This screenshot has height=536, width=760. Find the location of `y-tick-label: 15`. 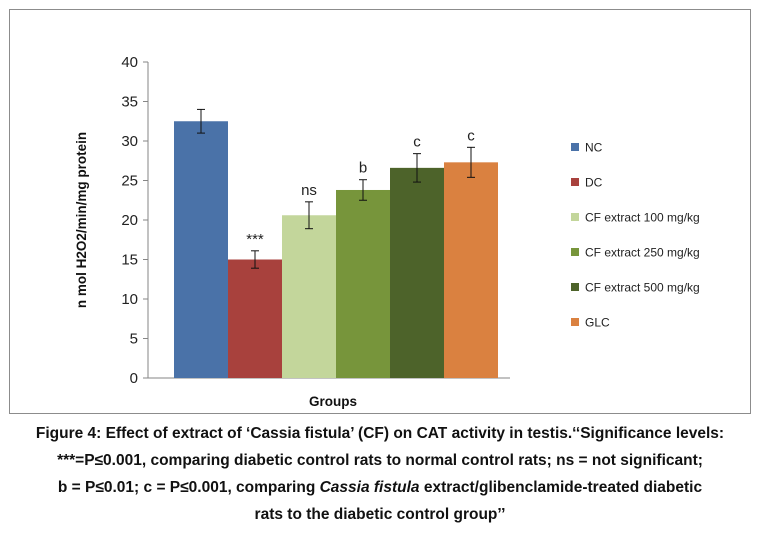

y-tick-label: 15 is located at coordinates (129, 260).